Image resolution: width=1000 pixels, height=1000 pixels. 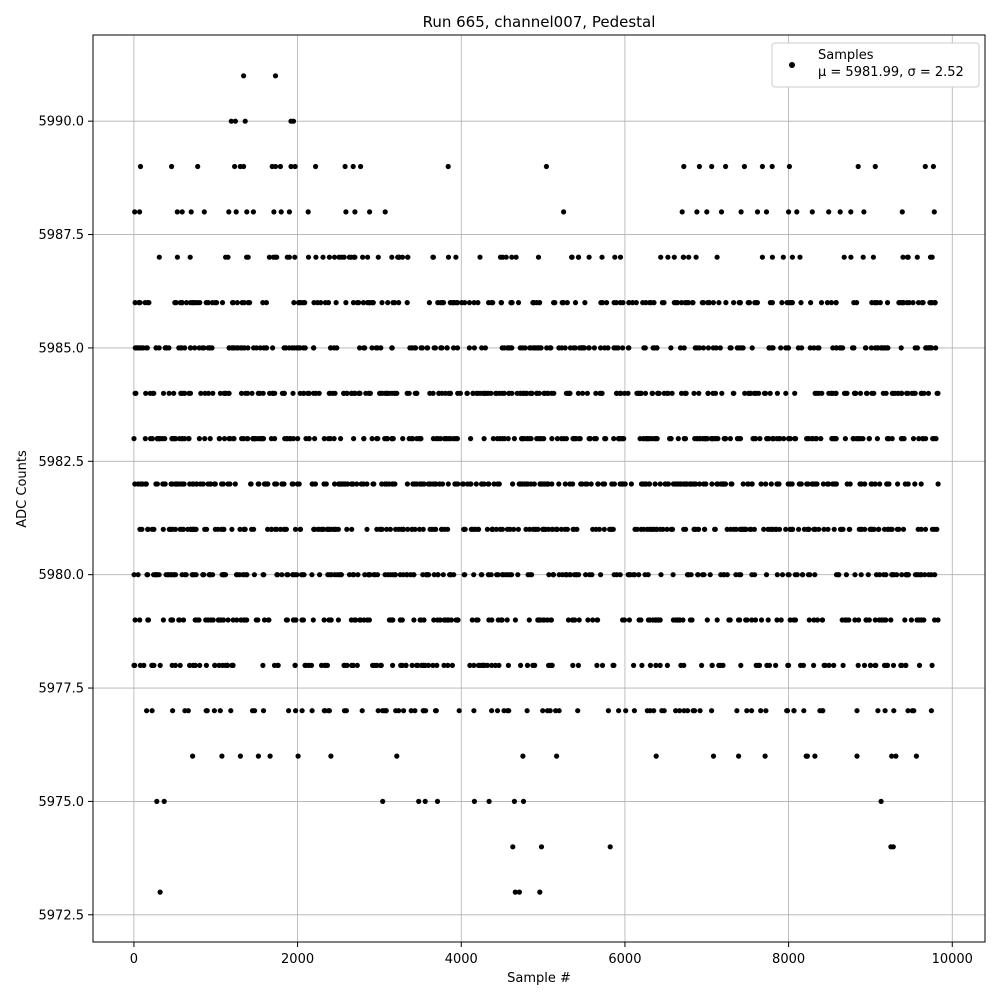 What do you see at coordinates (551, 954) in the screenshot?
I see `x-axis-ticks: 0 2000 4000 6000 8000 10000` at bounding box center [551, 954].